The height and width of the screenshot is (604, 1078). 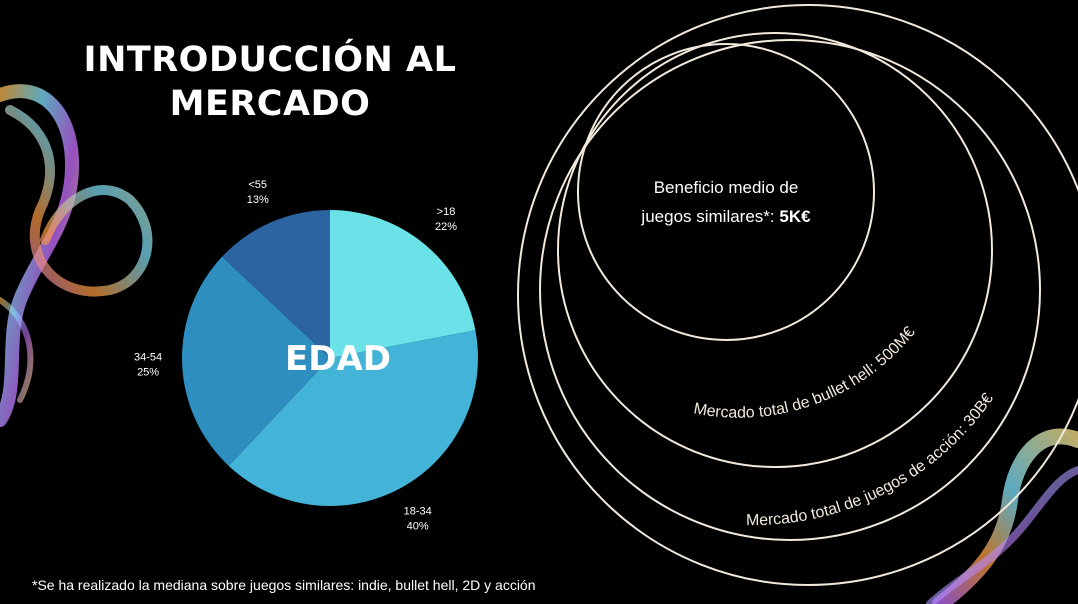 What do you see at coordinates (148, 358) in the screenshot?
I see `pie-label-category-2: 34-54` at bounding box center [148, 358].